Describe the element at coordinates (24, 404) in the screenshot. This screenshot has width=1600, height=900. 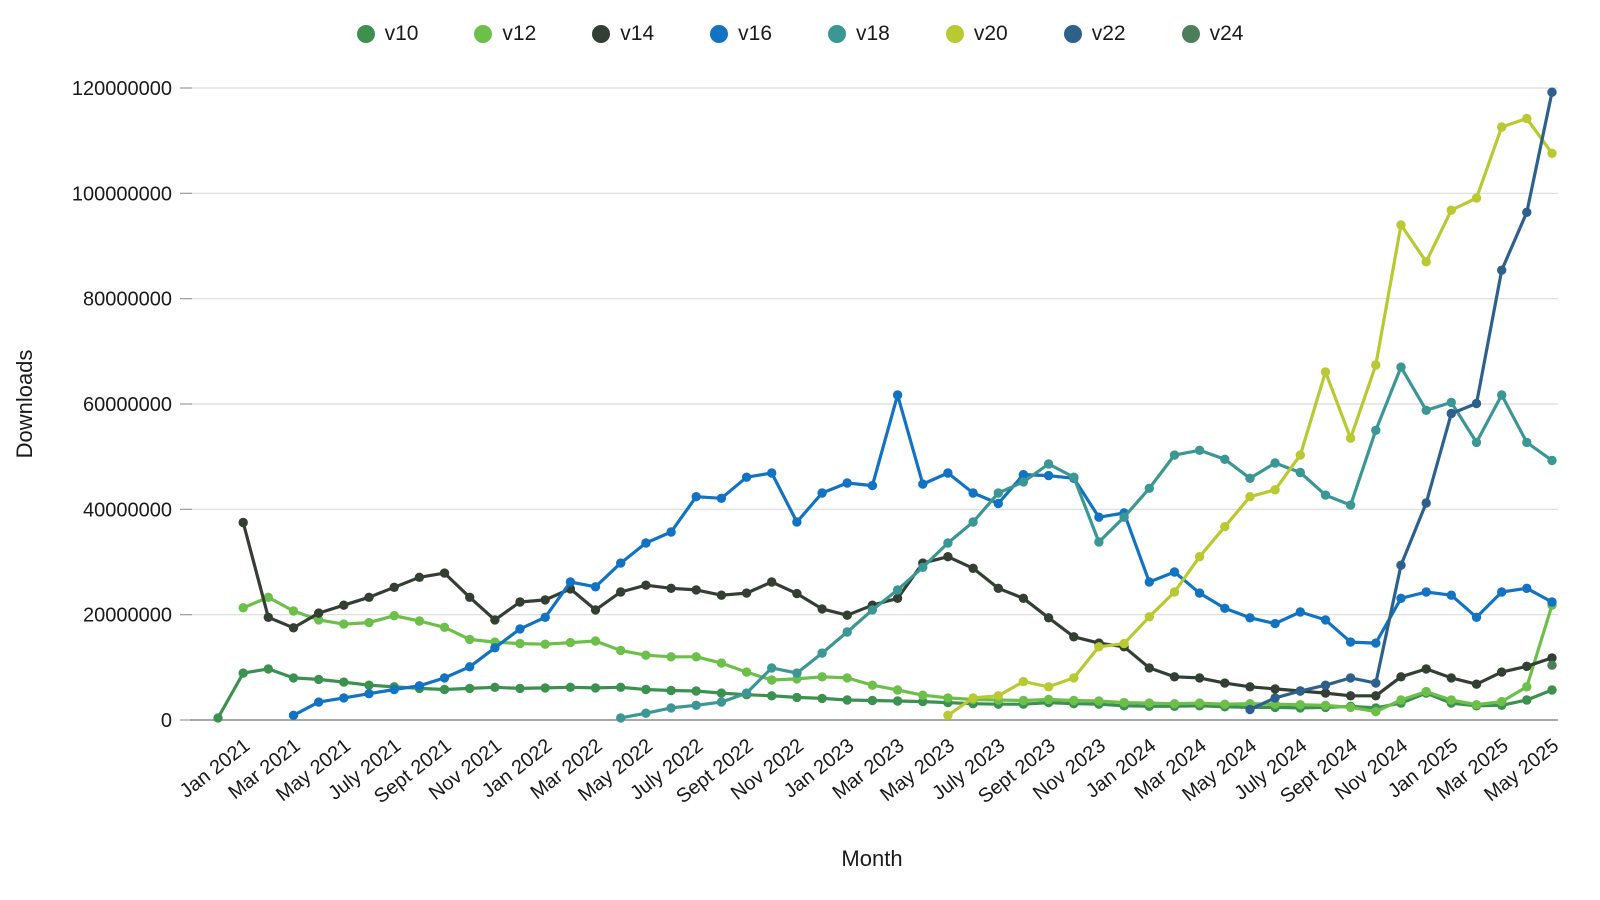
I see `y-axis-title: Downloads` at that location.